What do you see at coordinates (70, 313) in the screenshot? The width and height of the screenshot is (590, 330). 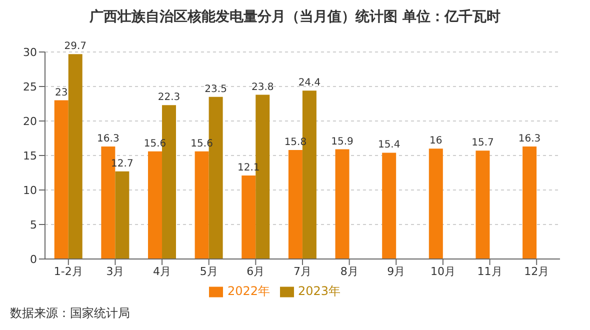 I see `source-note: 数据来源：国家统计局` at bounding box center [70, 313].